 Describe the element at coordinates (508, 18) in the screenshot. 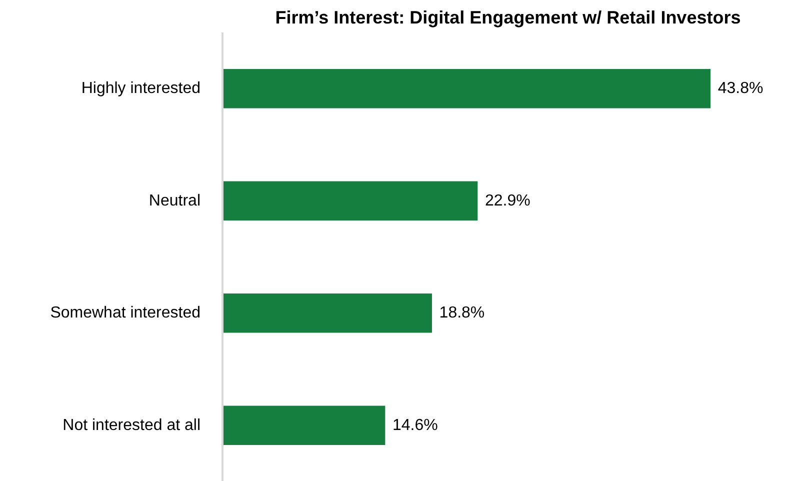

I see `chart-title: Firm’s Interest: Digital Engagement w/ Retail Investors` at that location.